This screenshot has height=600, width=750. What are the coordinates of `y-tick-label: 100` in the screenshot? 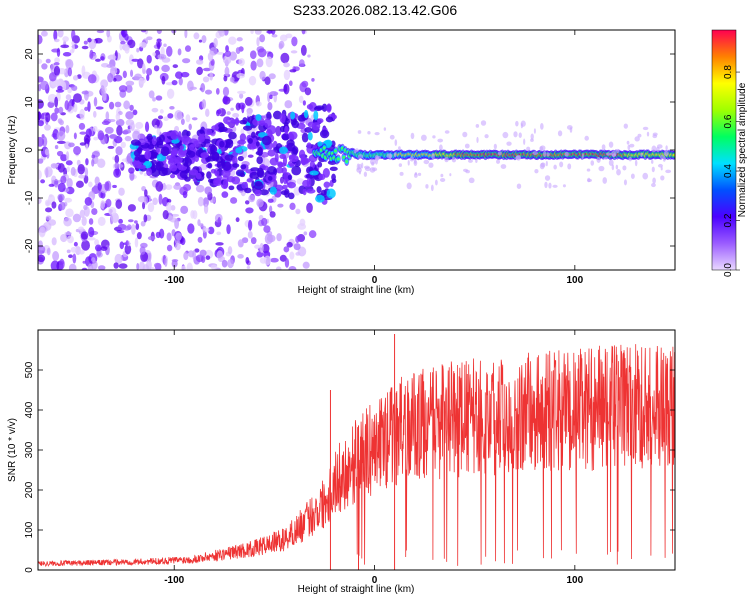 It's located at (29, 529).